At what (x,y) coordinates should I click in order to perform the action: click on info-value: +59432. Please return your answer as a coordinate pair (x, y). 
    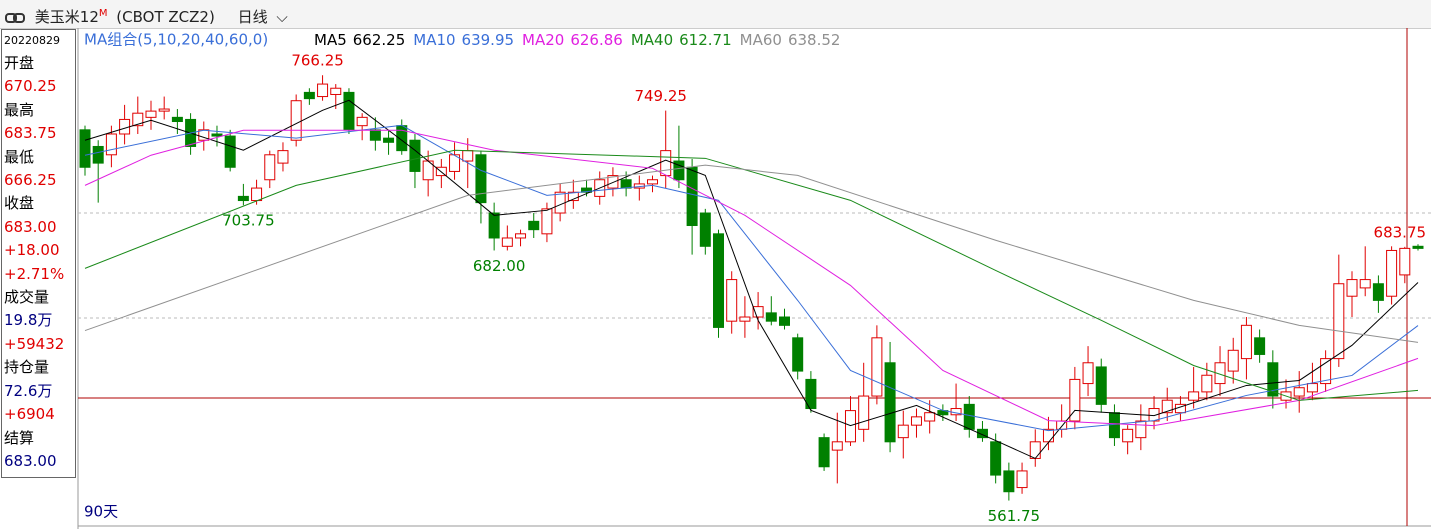
    Looking at the image, I should click on (34, 343).